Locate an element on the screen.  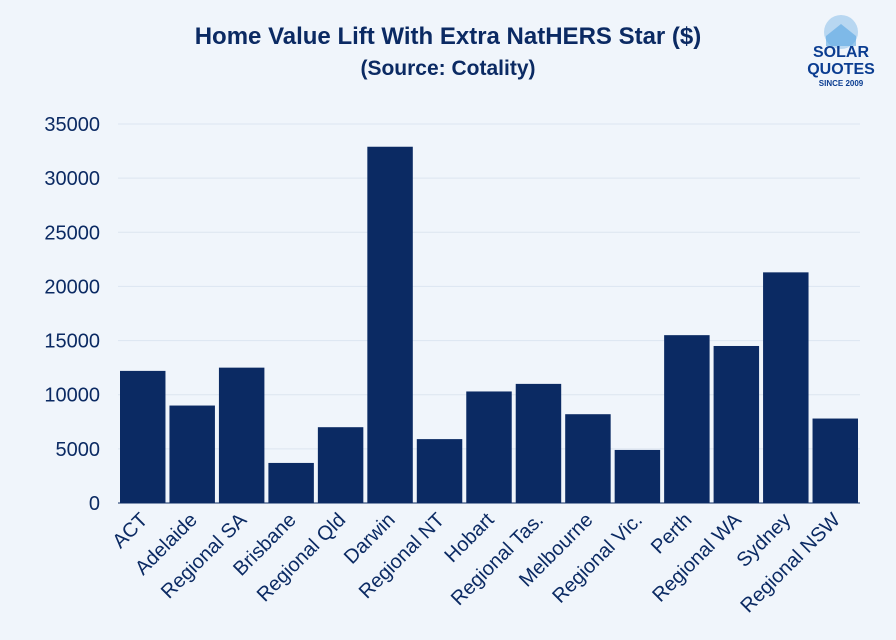
y-tick-label: 10000 is located at coordinates (72, 396).